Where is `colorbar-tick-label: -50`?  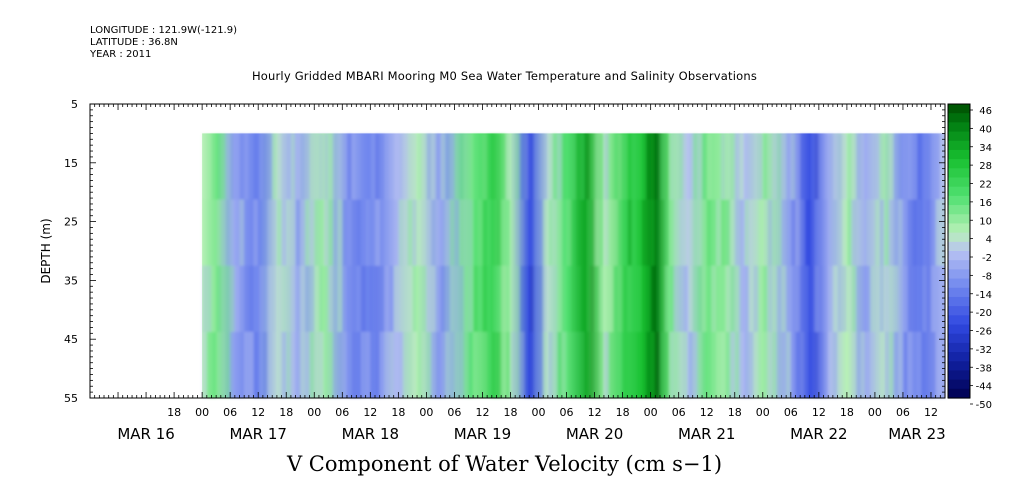
colorbar-tick-label: -50 is located at coordinates (984, 405).